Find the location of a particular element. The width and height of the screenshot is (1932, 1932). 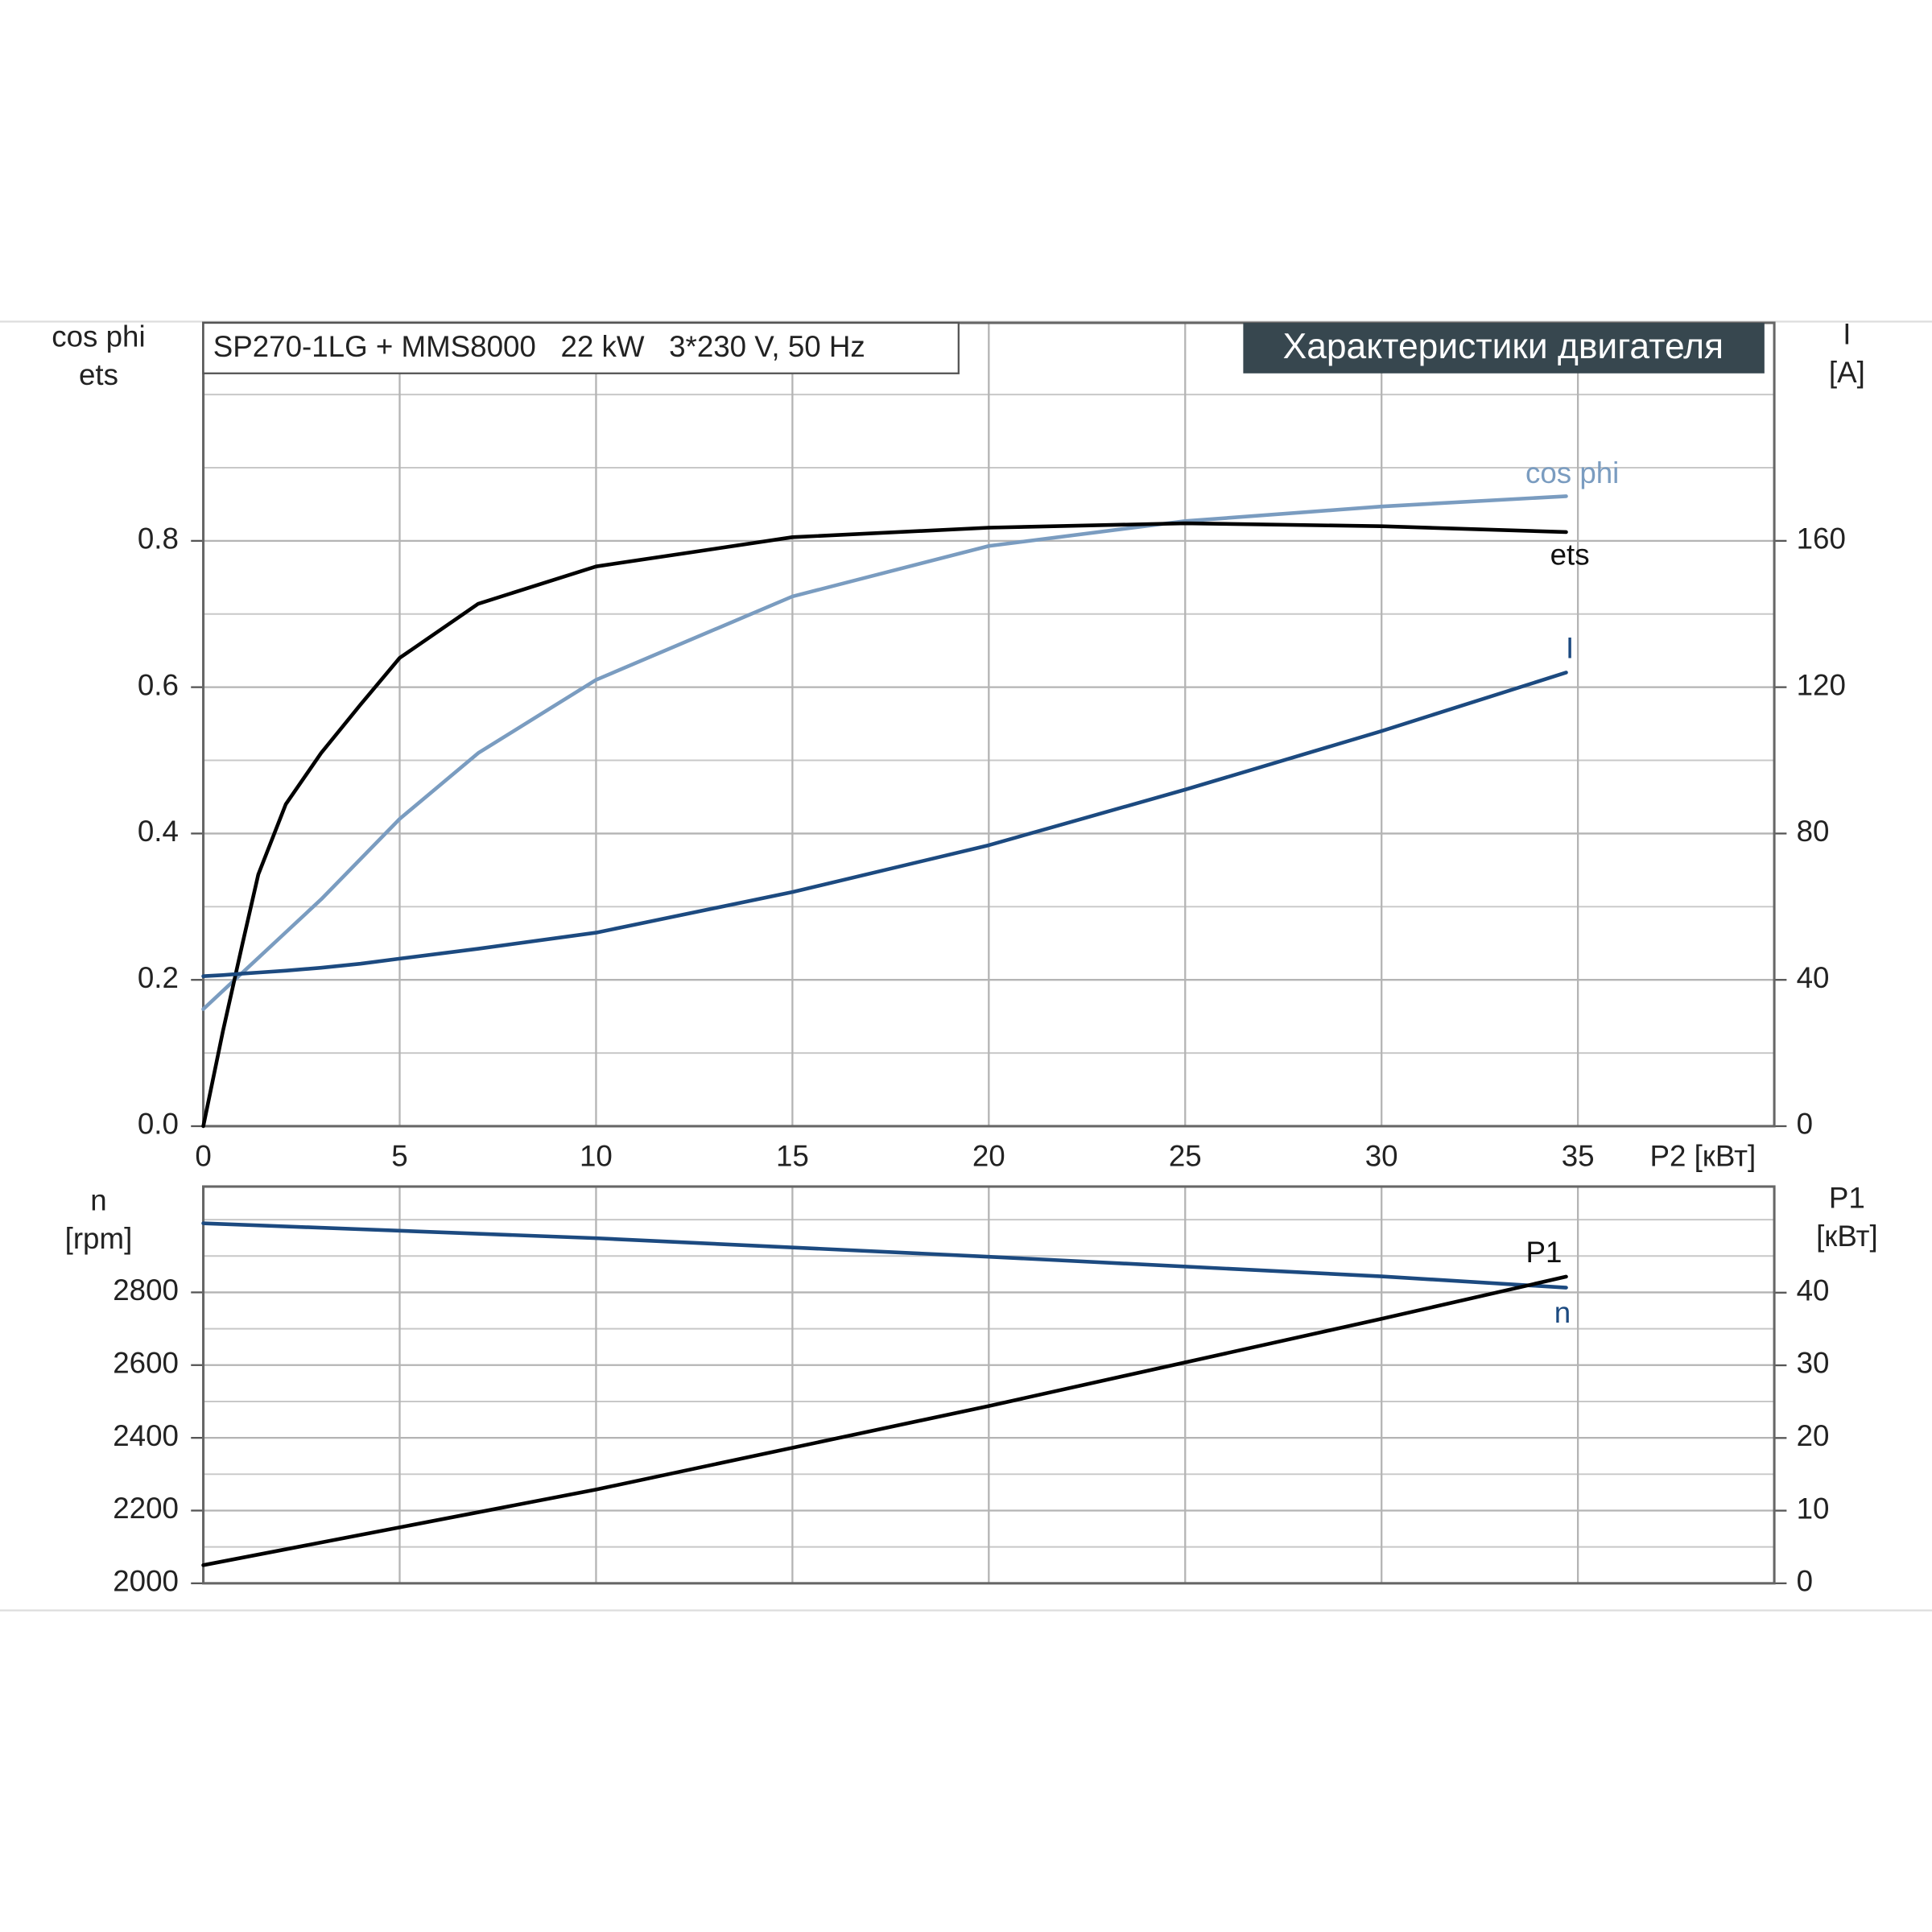

y2-axis-title: I is located at coordinates (1847, 334).